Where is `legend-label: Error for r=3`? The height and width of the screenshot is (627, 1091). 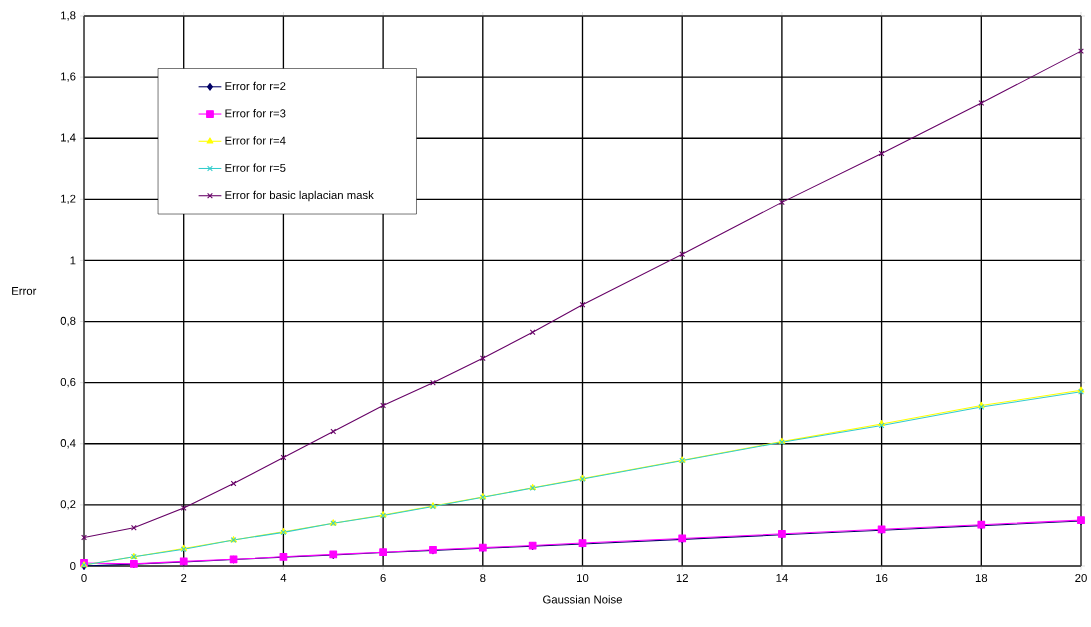
legend-label: Error for r=3 is located at coordinates (255, 113).